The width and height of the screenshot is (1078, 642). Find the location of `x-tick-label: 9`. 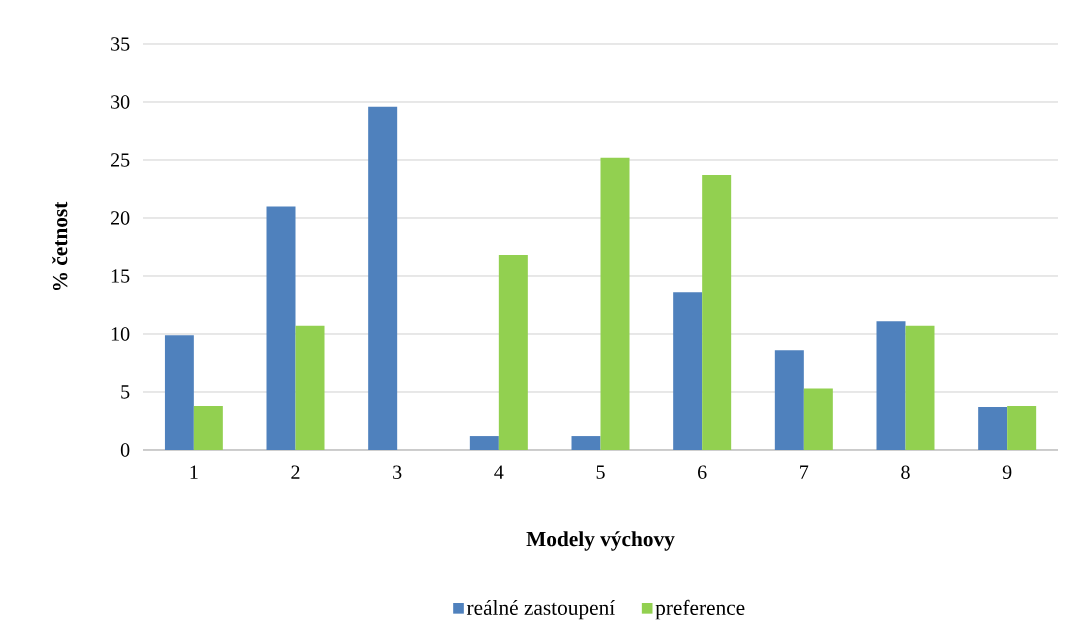

x-tick-label: 9 is located at coordinates (1007, 472).